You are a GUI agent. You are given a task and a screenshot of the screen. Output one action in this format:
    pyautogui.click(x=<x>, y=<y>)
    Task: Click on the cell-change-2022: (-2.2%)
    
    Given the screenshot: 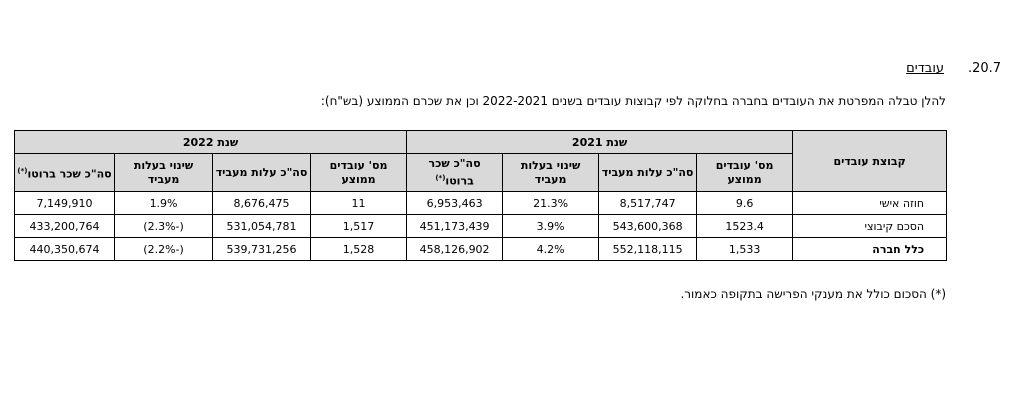 What is the action you would take?
    pyautogui.click(x=164, y=249)
    